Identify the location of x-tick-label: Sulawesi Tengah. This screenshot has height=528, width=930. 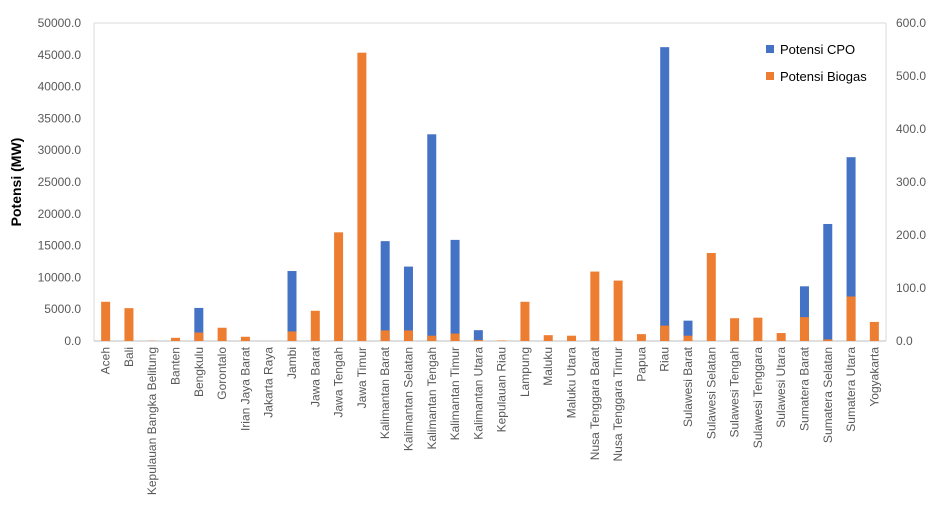
(735, 392).